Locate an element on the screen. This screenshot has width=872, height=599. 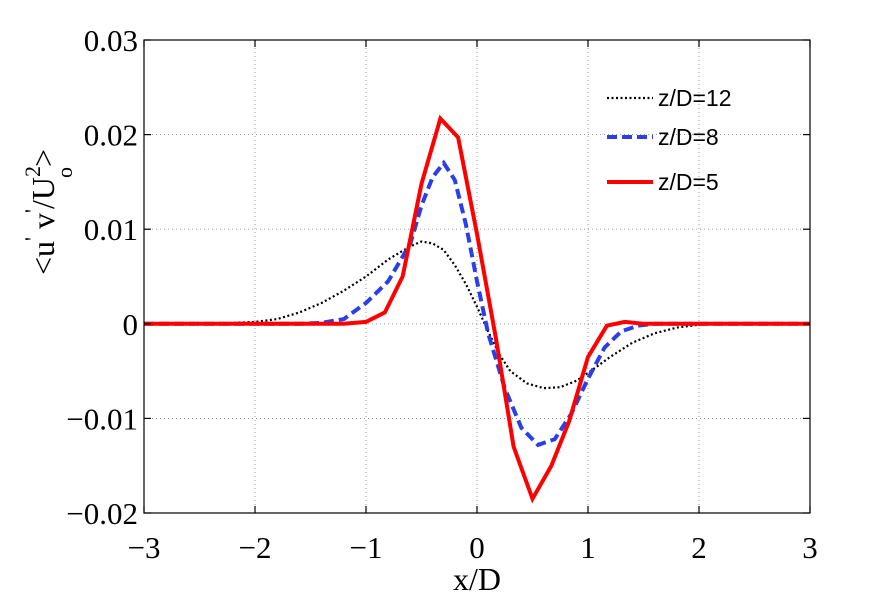
y-tick-label: −0.02 is located at coordinates (102, 513).